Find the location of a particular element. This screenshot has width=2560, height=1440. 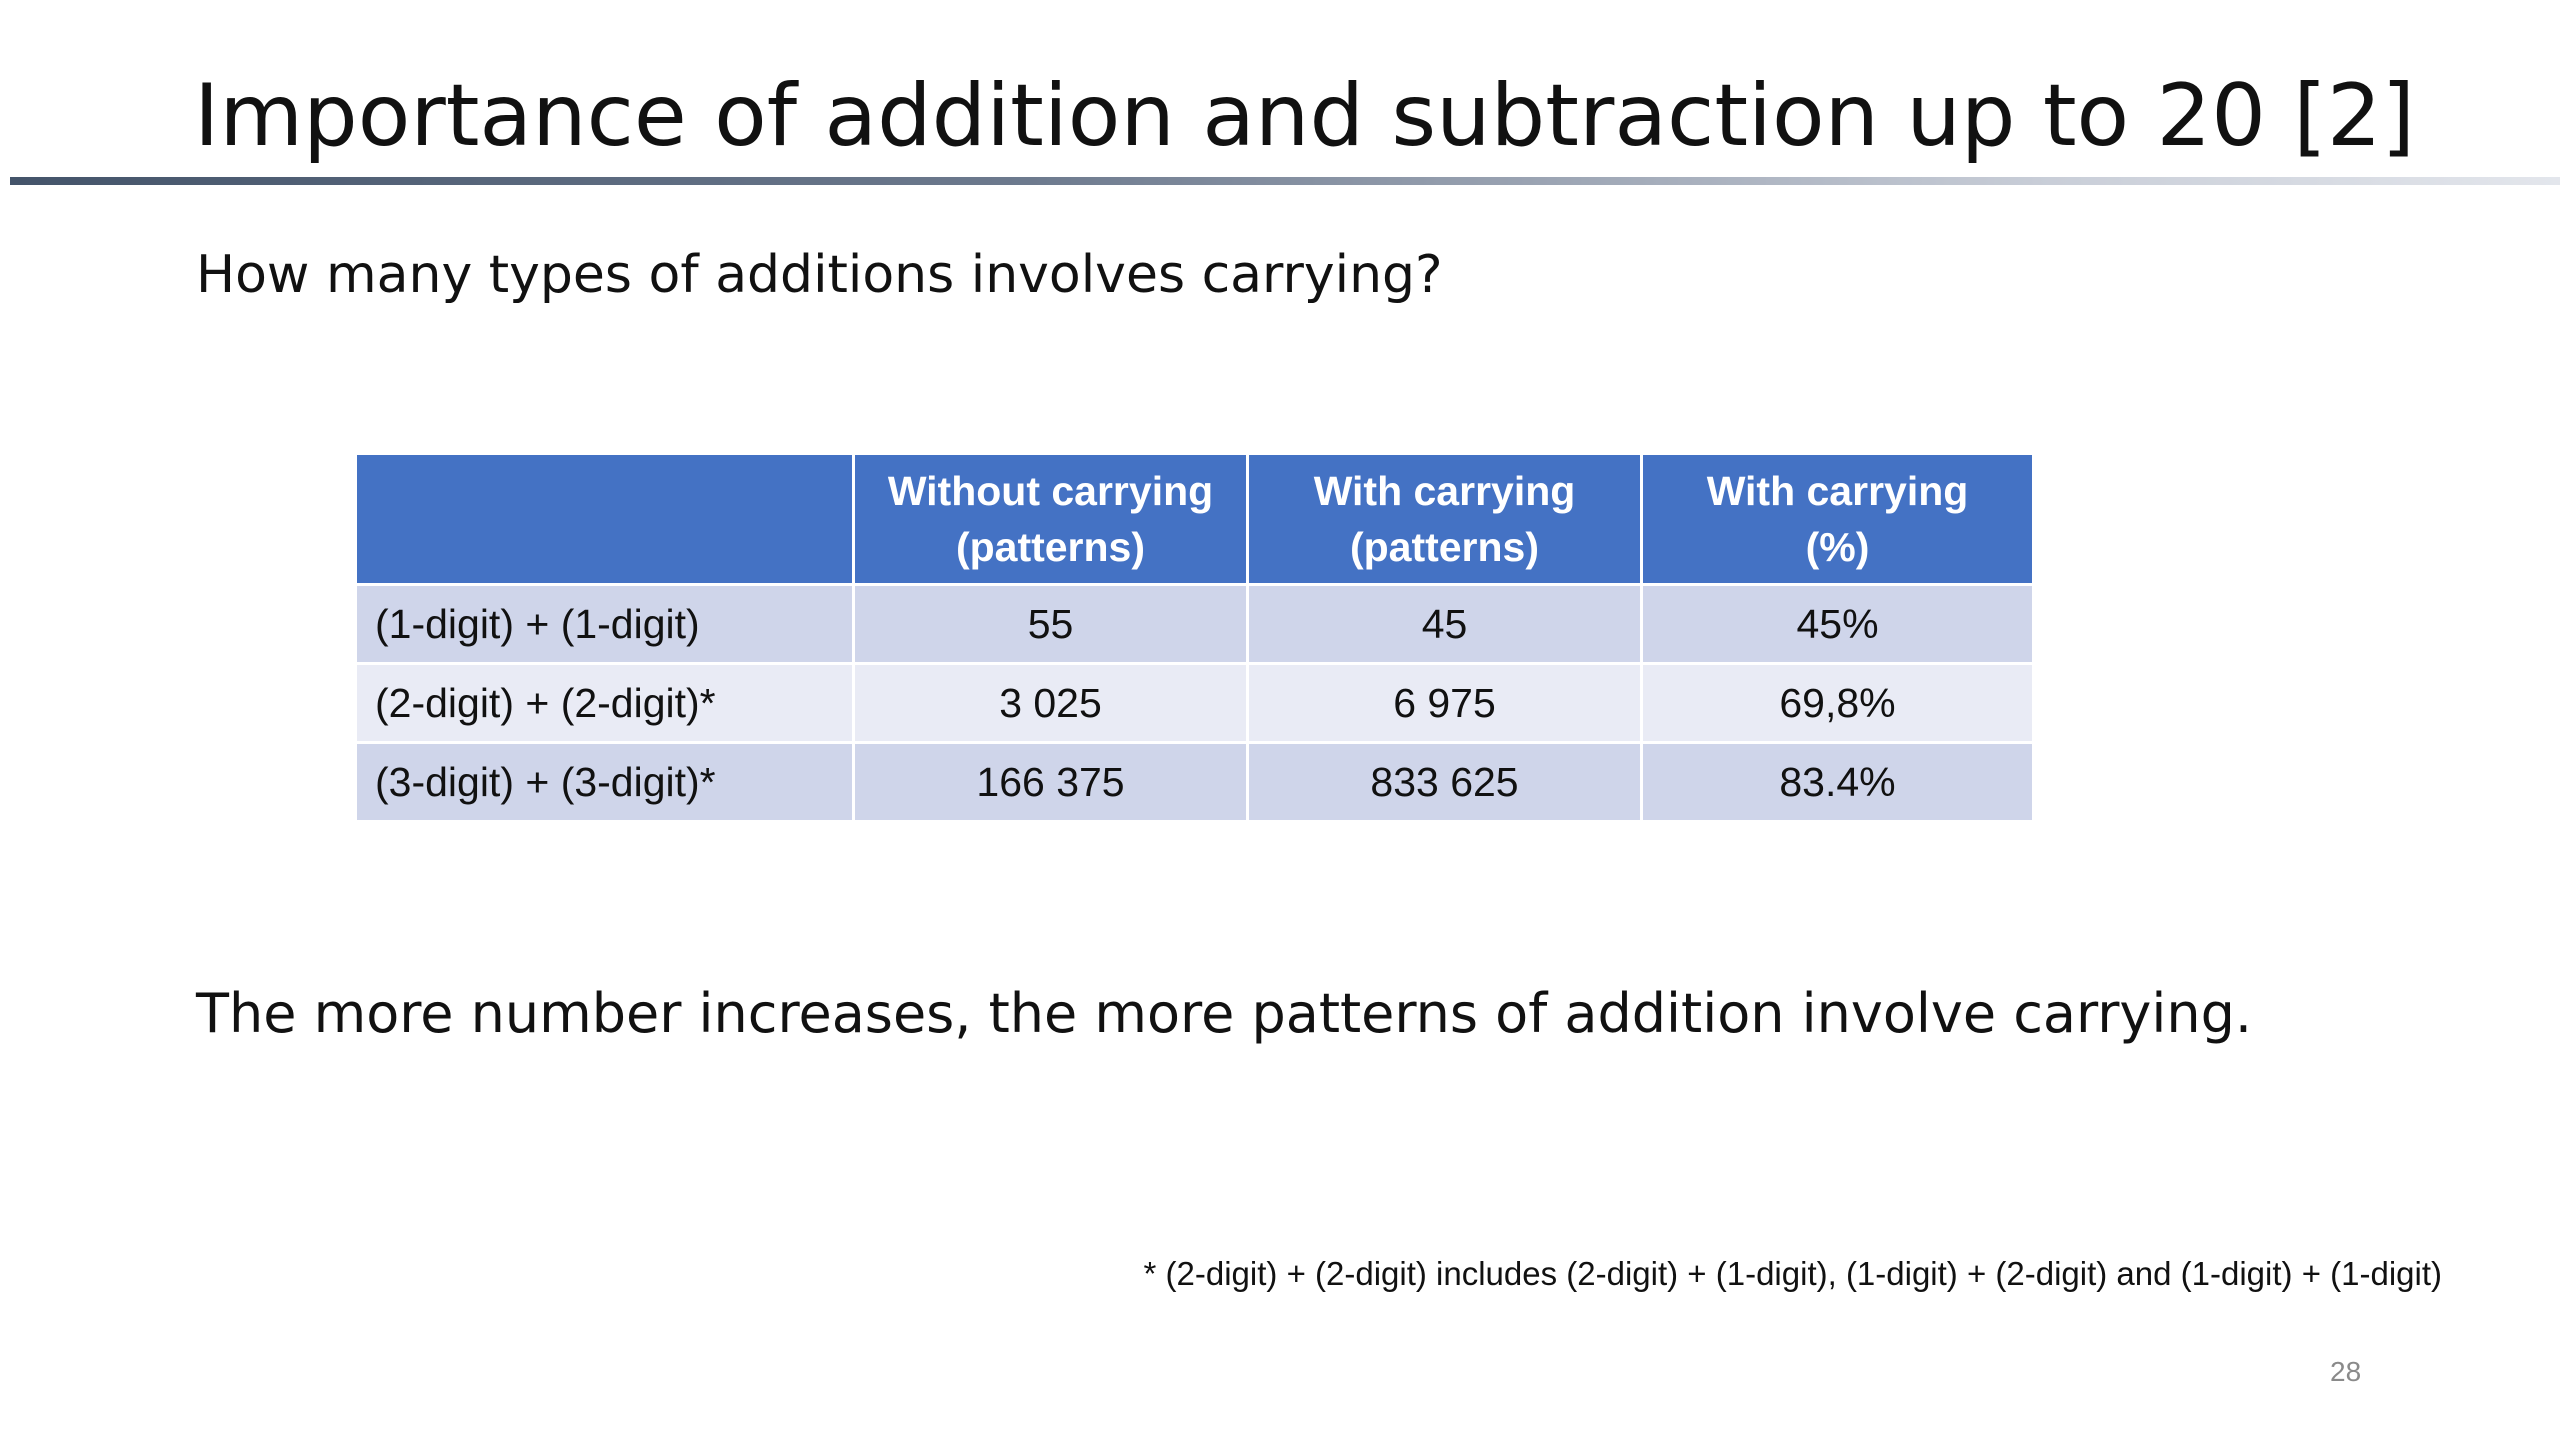

row-label: (3-digit) + (3-digit)* is located at coordinates (604, 782).